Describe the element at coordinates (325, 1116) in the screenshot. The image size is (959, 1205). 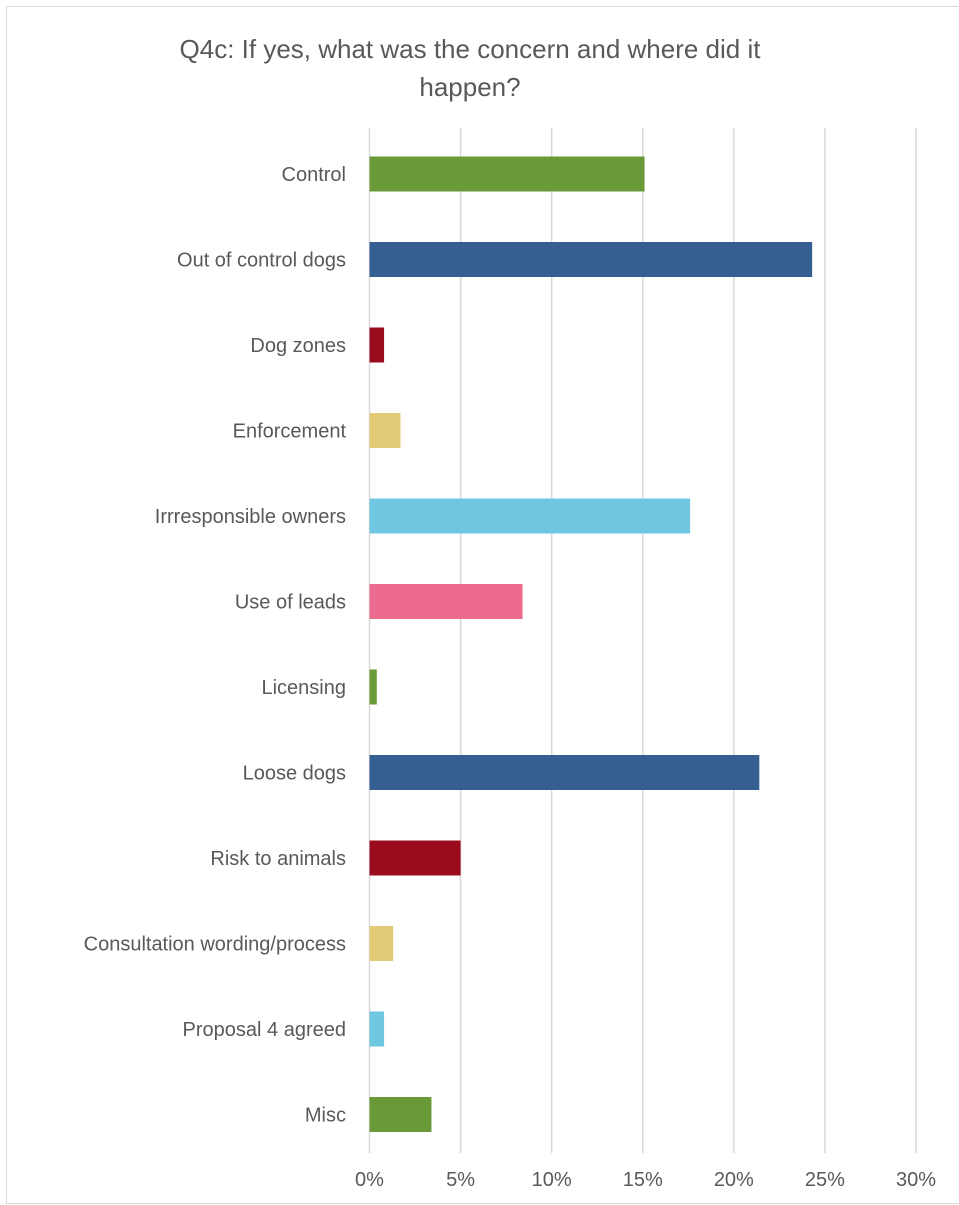
I see `category-label-12: Misc` at that location.